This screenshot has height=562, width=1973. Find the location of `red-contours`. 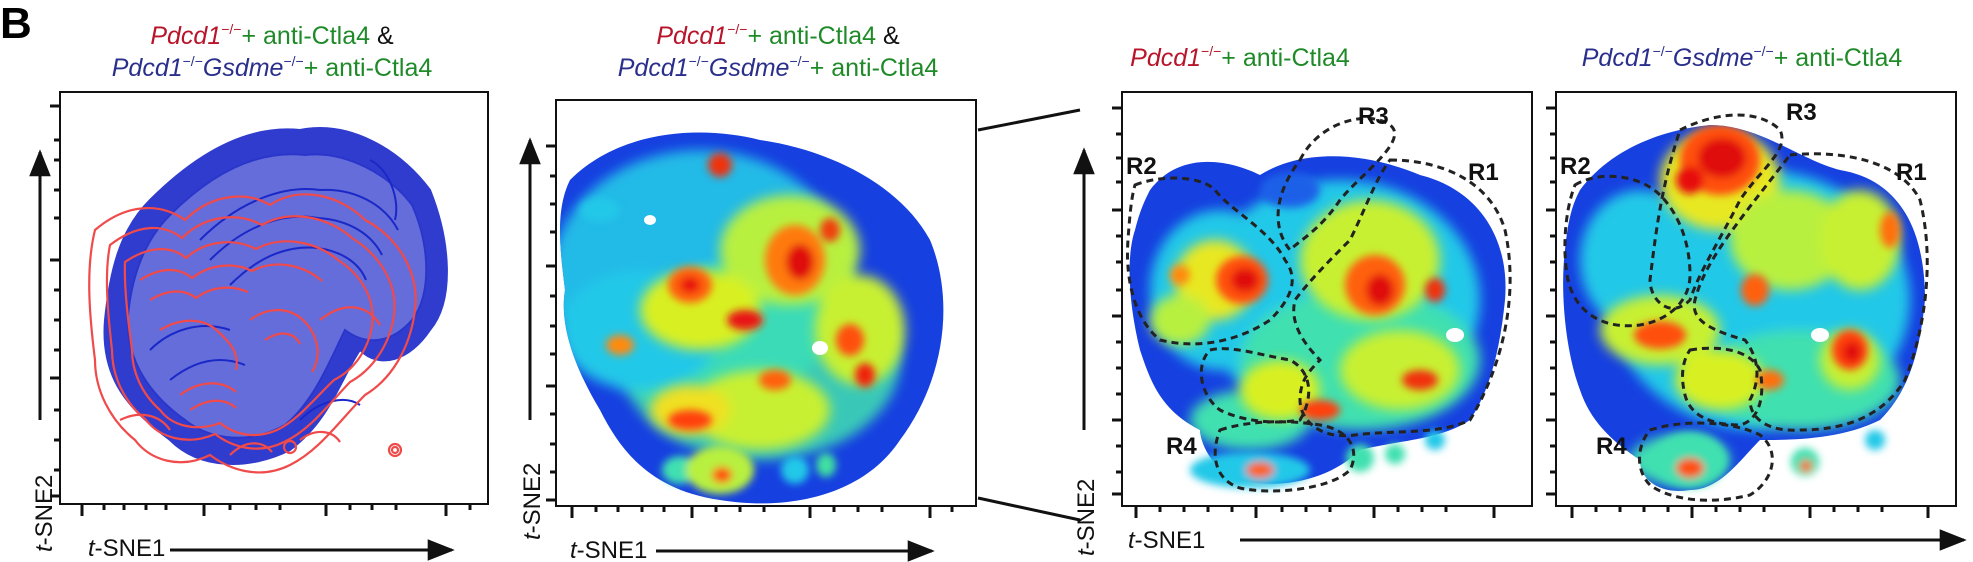

red-contours is located at coordinates (252, 333).